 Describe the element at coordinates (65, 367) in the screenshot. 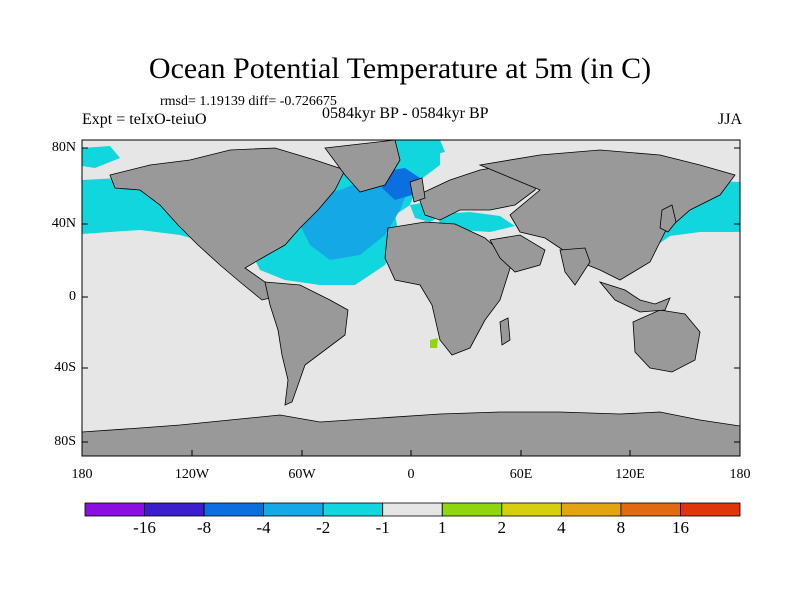

I see `lat-label-40s: 40S` at that location.